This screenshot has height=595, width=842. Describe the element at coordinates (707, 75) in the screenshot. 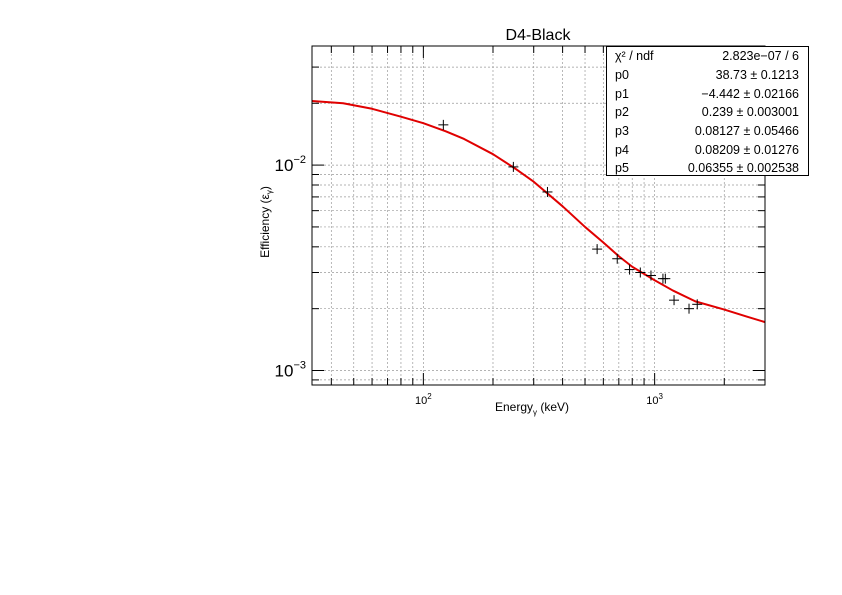

I see `stats-row-p0: p0 38.73 ± 0.1213` at that location.